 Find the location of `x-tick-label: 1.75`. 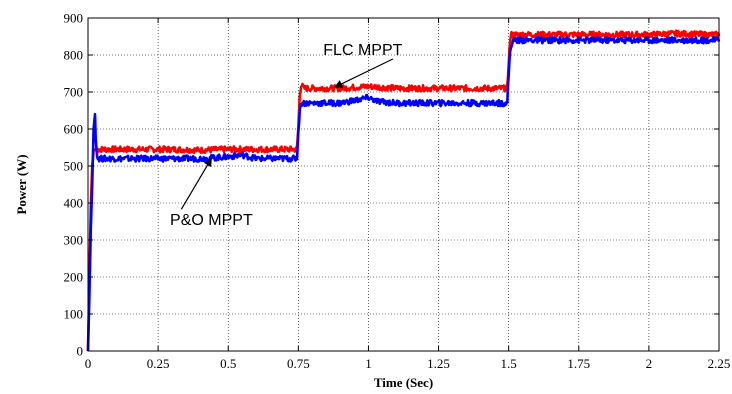

x-tick-label: 1.75 is located at coordinates (578, 363).